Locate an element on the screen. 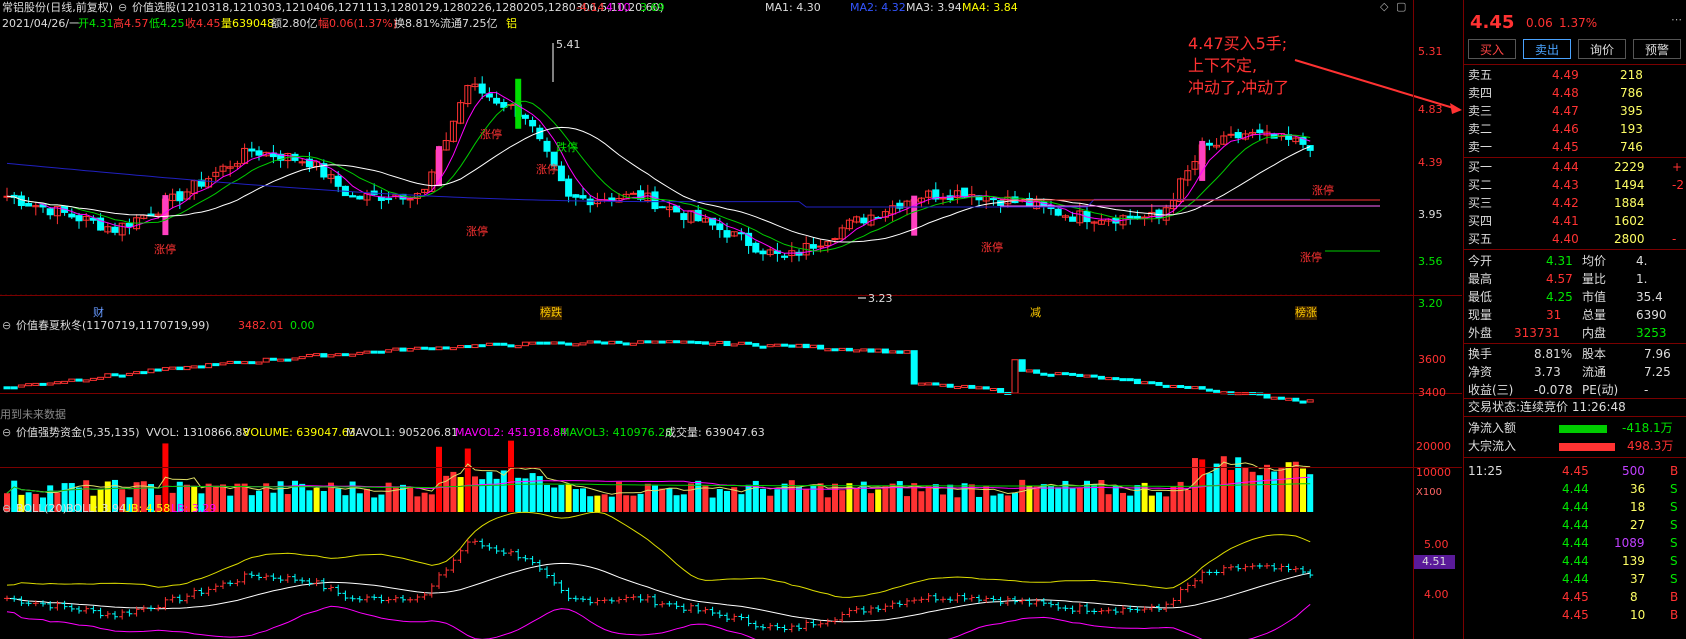  sell-button: 卖出 is located at coordinates (1547, 49).